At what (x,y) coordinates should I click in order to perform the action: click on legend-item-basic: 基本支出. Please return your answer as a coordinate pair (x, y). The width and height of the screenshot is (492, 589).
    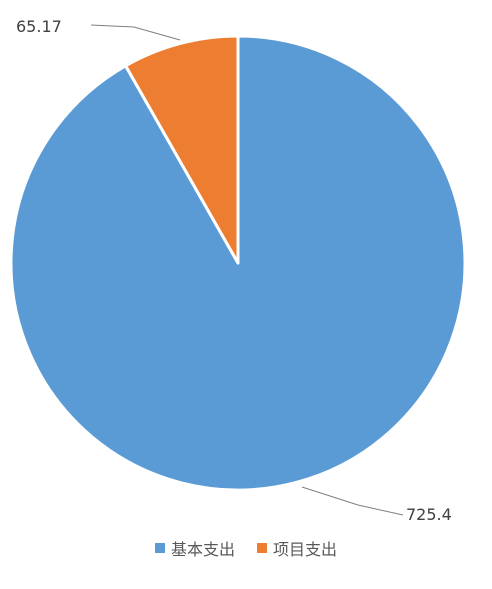
    Looking at the image, I should click on (194, 548).